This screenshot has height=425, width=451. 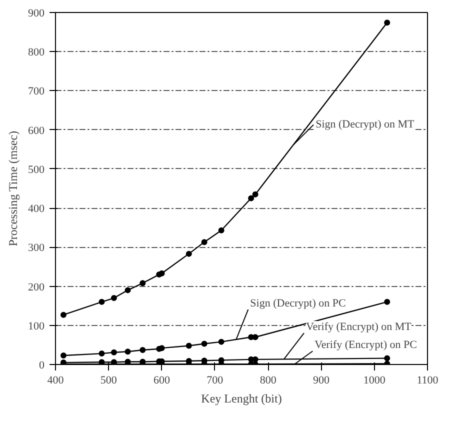 I want to click on y-tick-label: 800, so click(x=36, y=52).